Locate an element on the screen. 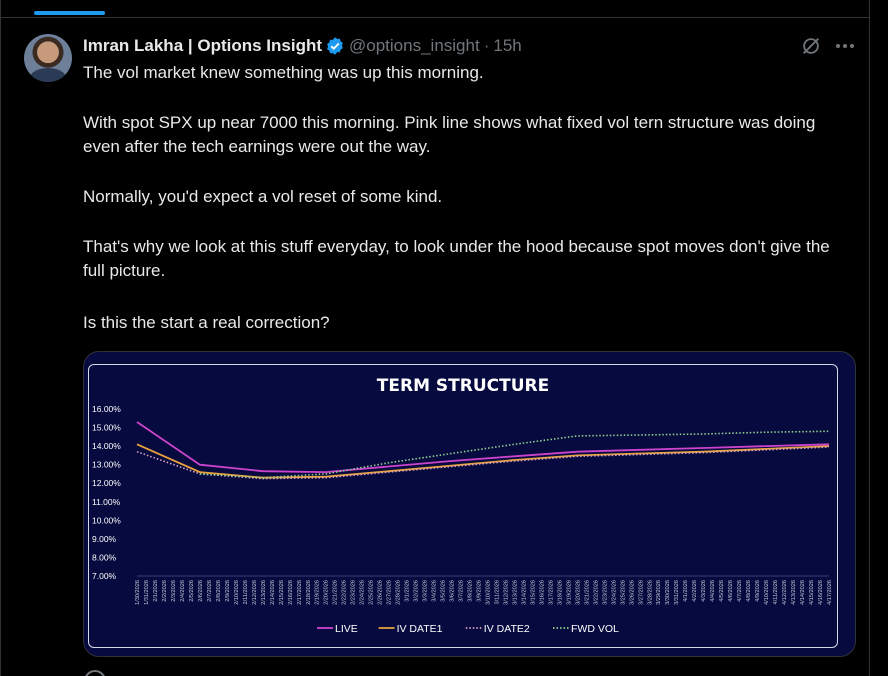  x-tick-label: 4/16/2026 is located at coordinates (821, 592).